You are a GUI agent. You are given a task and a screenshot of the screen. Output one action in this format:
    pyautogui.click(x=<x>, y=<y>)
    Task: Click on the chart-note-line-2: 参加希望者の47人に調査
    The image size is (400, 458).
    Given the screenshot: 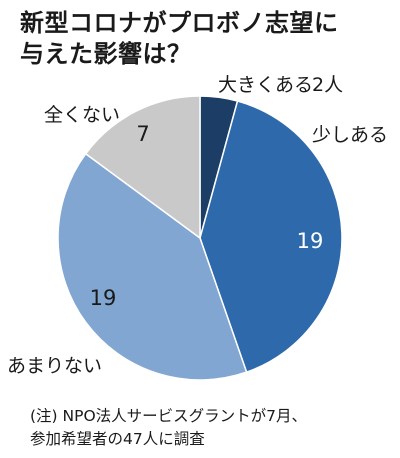 What is the action you would take?
    pyautogui.click(x=117, y=439)
    